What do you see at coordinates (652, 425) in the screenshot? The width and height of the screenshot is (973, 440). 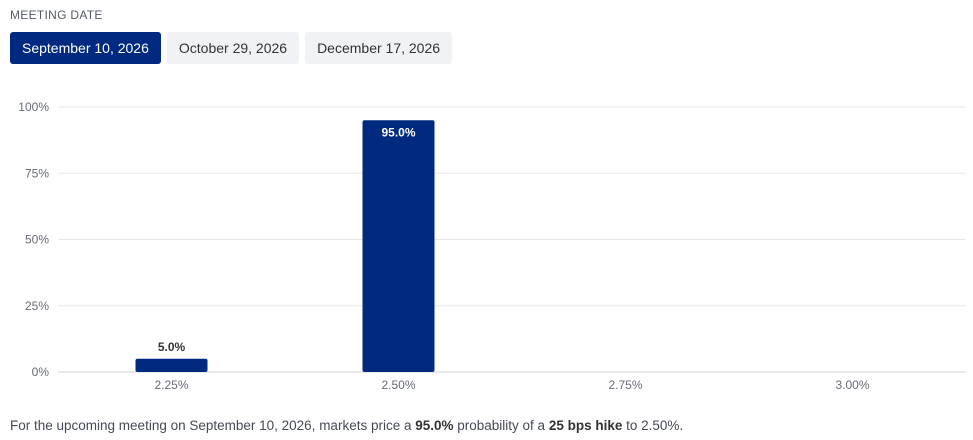 I see `summary-suffix: to 2.50%.` at bounding box center [652, 425].